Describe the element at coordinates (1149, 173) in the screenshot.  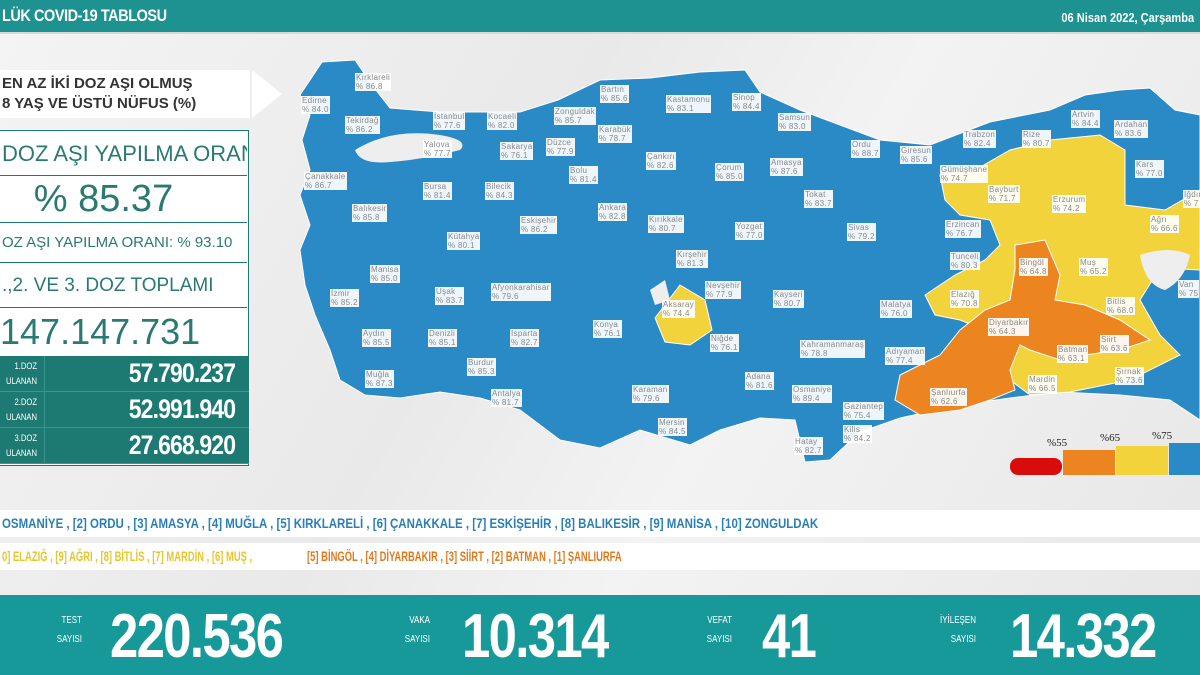
I see `province-value: % 77.0` at that location.